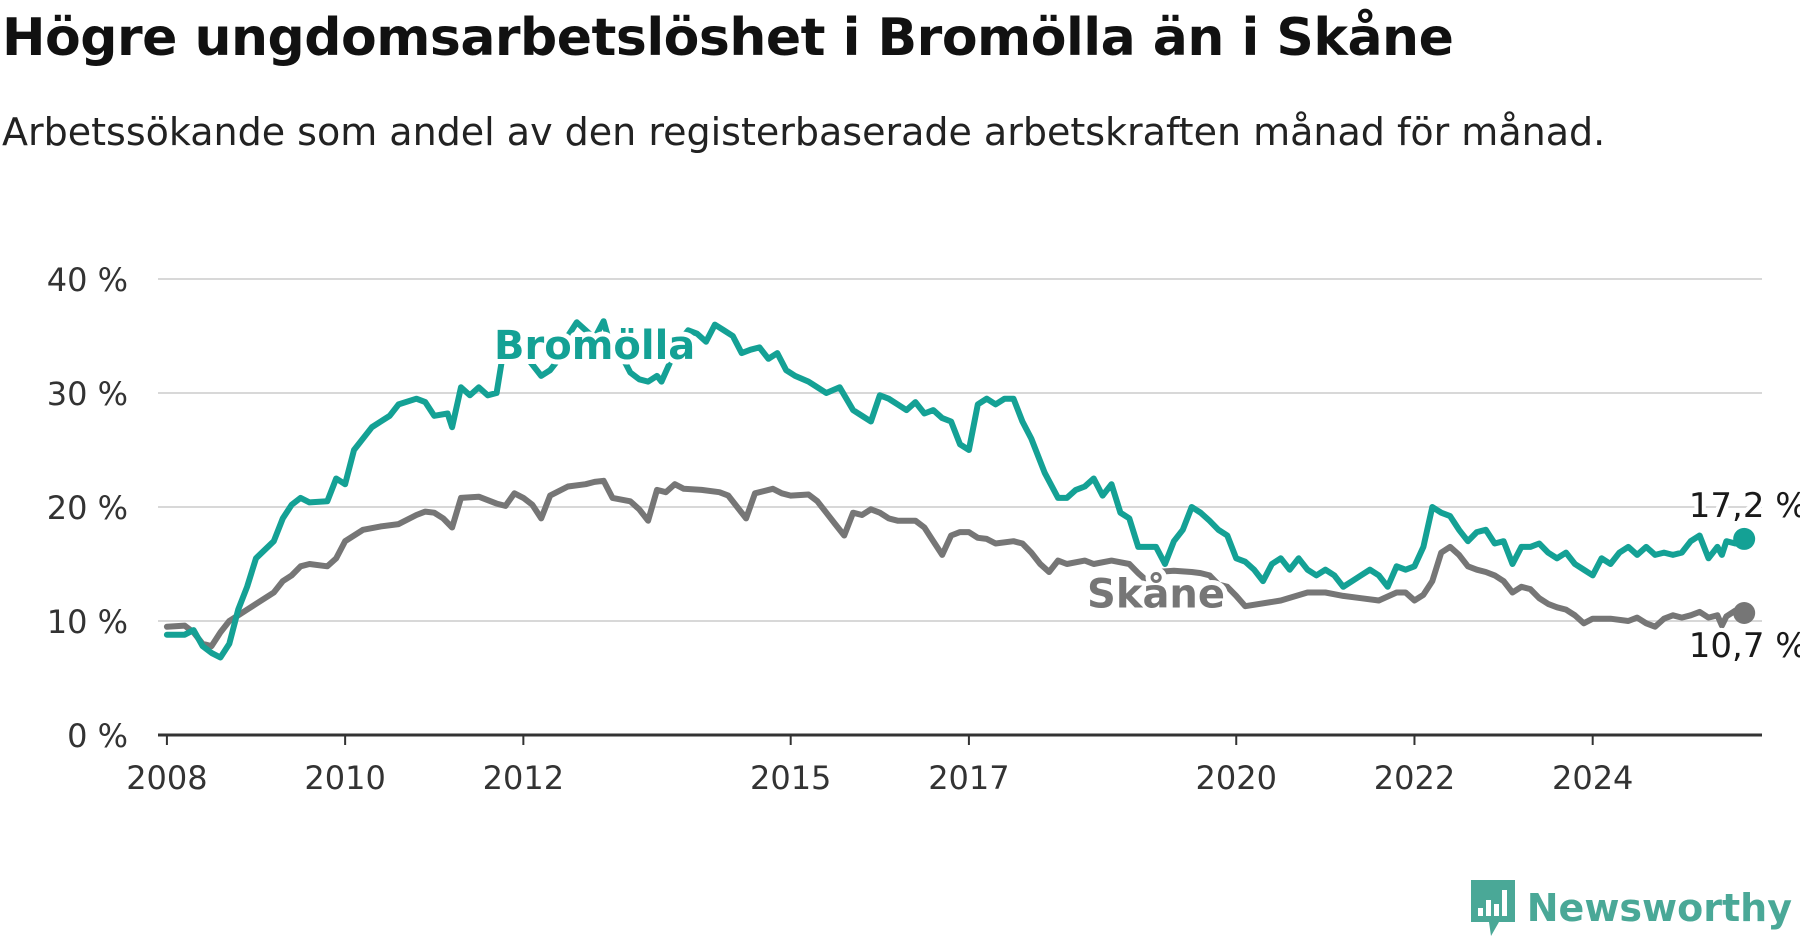  What do you see at coordinates (87, 622) in the screenshot?
I see `y-tick-label: 10 %` at bounding box center [87, 622].